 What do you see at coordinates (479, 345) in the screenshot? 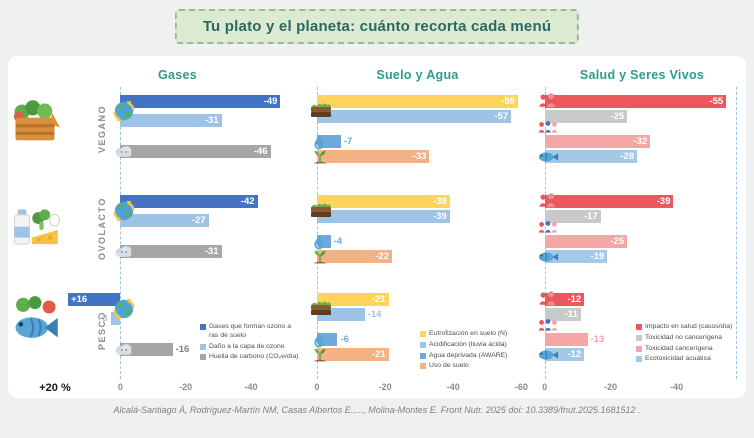
I see `legend-item: Acidificación (lluvia ácida)` at bounding box center [479, 345].